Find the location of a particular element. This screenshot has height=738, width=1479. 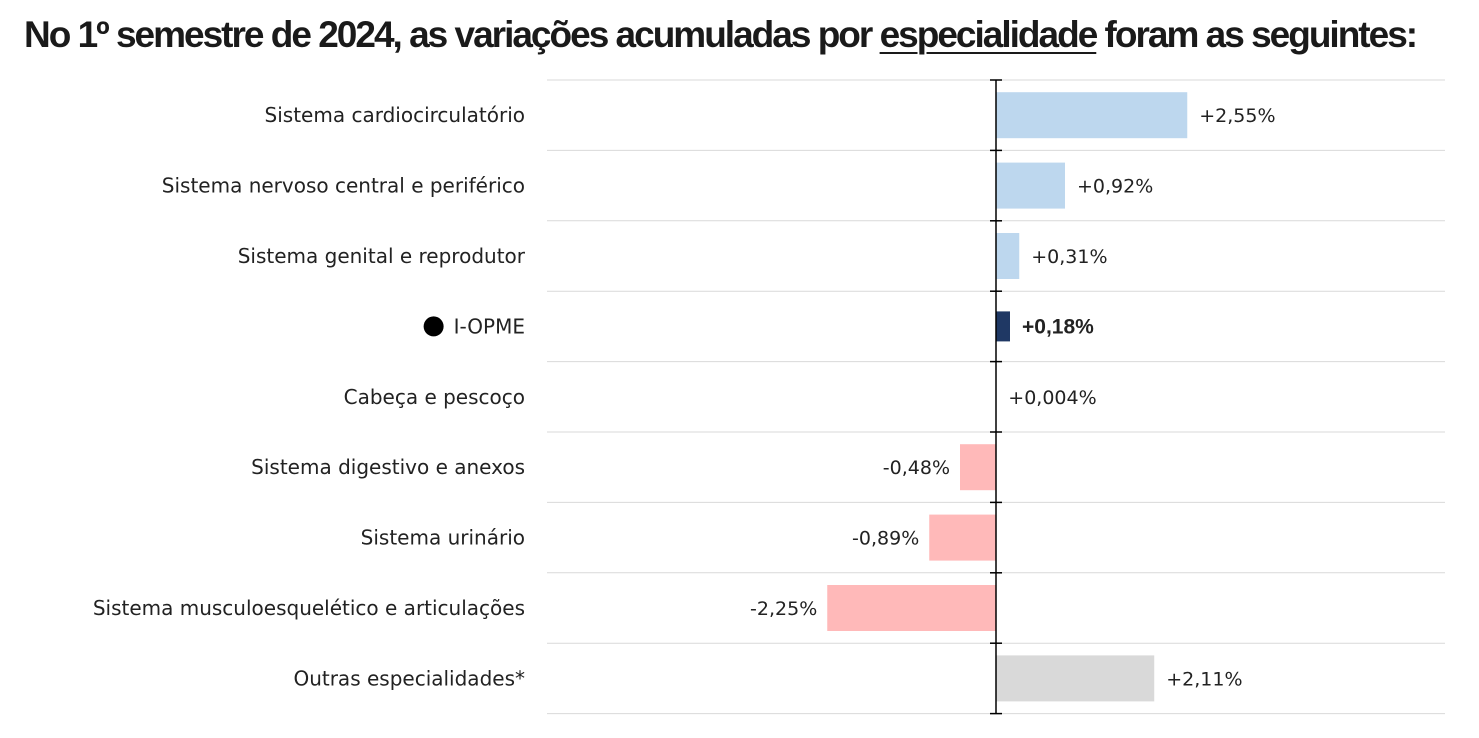

value-label: +2,11% is located at coordinates (1204, 679).